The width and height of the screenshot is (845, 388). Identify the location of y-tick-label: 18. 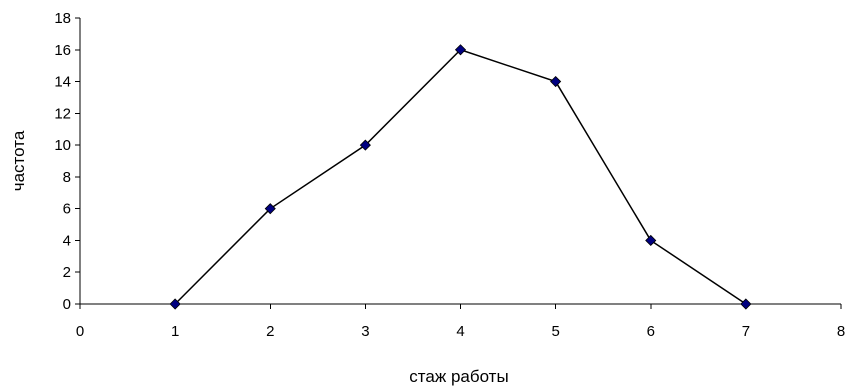
(62, 18).